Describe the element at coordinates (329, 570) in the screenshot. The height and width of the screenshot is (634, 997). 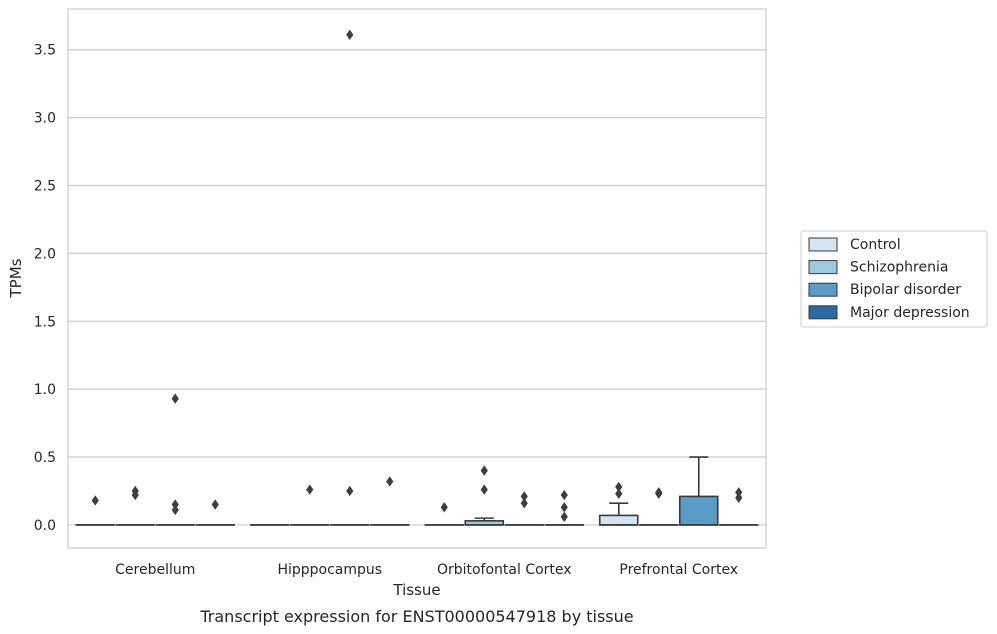
I see `x-tick-label: Hipppocampus` at that location.